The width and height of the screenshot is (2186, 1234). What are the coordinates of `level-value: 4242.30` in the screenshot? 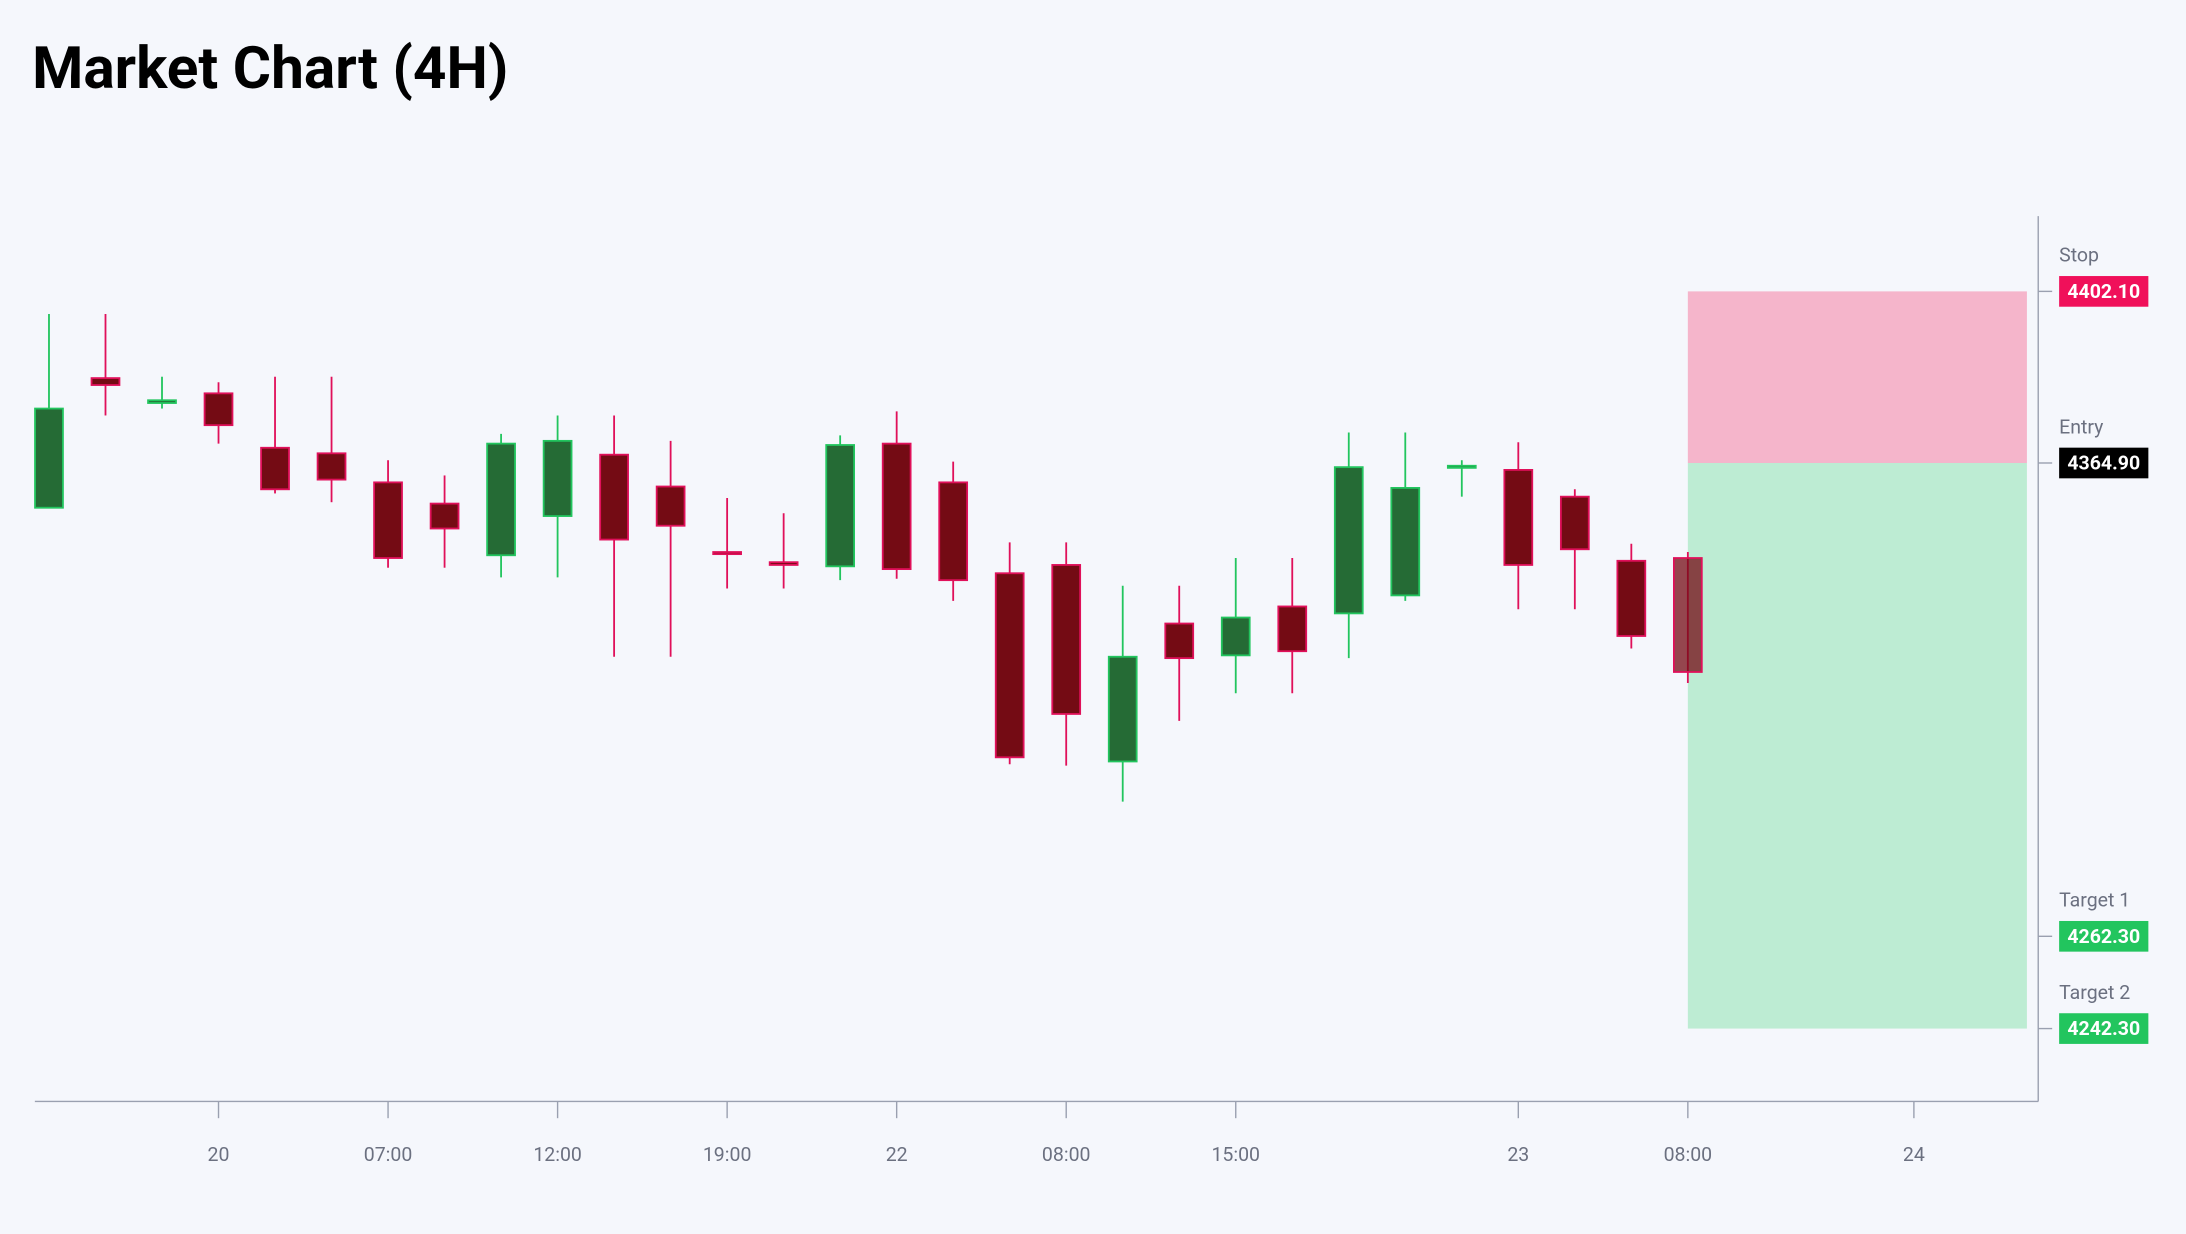 It's located at (2103, 1028).